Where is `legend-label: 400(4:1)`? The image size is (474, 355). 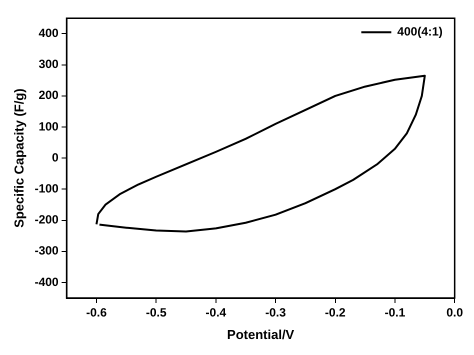
legend-label: 400(4:1) is located at coordinates (420, 31).